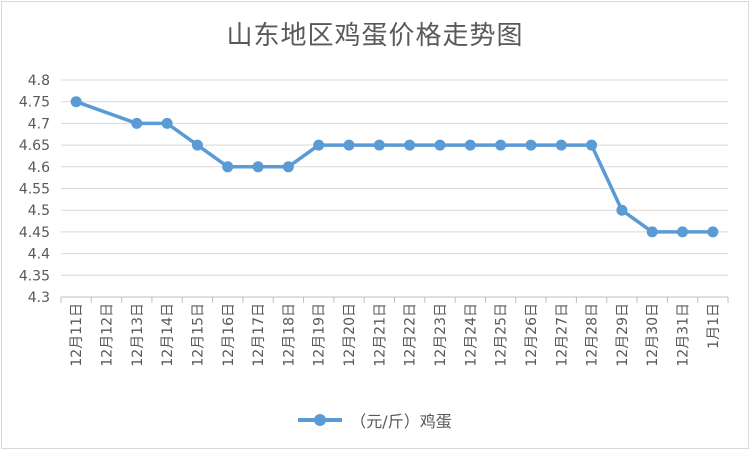  What do you see at coordinates (532, 335) in the screenshot?
I see `x-tick-label: 12月26日` at bounding box center [532, 335].